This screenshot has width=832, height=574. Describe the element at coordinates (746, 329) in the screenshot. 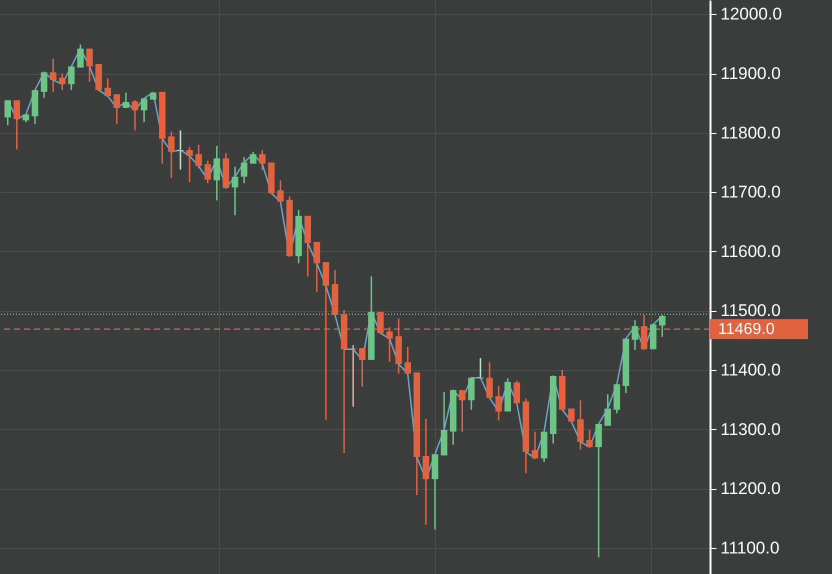

I see `ref-line-label: 11469.0` at that location.